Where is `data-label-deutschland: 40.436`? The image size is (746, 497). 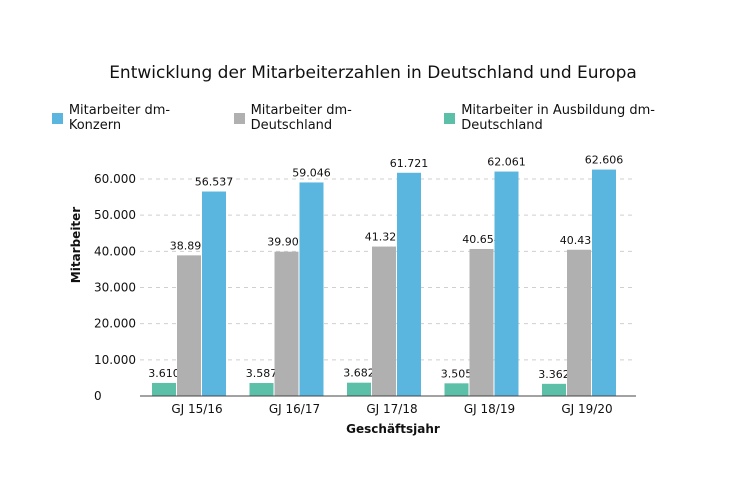
data-label-deutschland: 40.436 is located at coordinates (579, 240).